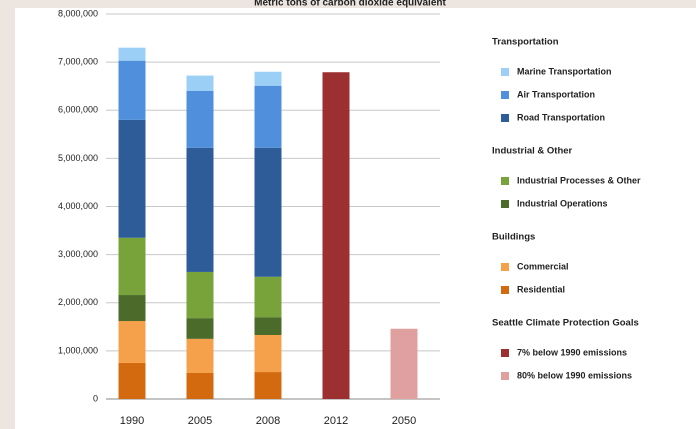 Image resolution: width=696 pixels, height=429 pixels. What do you see at coordinates (556, 94) in the screenshot?
I see `legend-label: Air Transportation` at bounding box center [556, 94].